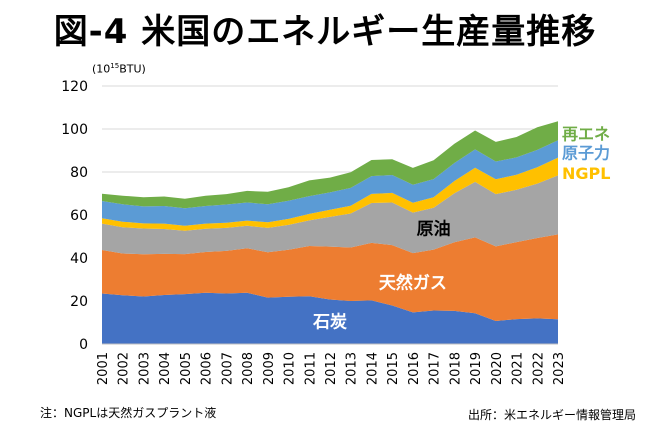 The height and width of the screenshot is (433, 650). I want to click on x-tick-label: 2003, so click(144, 368).